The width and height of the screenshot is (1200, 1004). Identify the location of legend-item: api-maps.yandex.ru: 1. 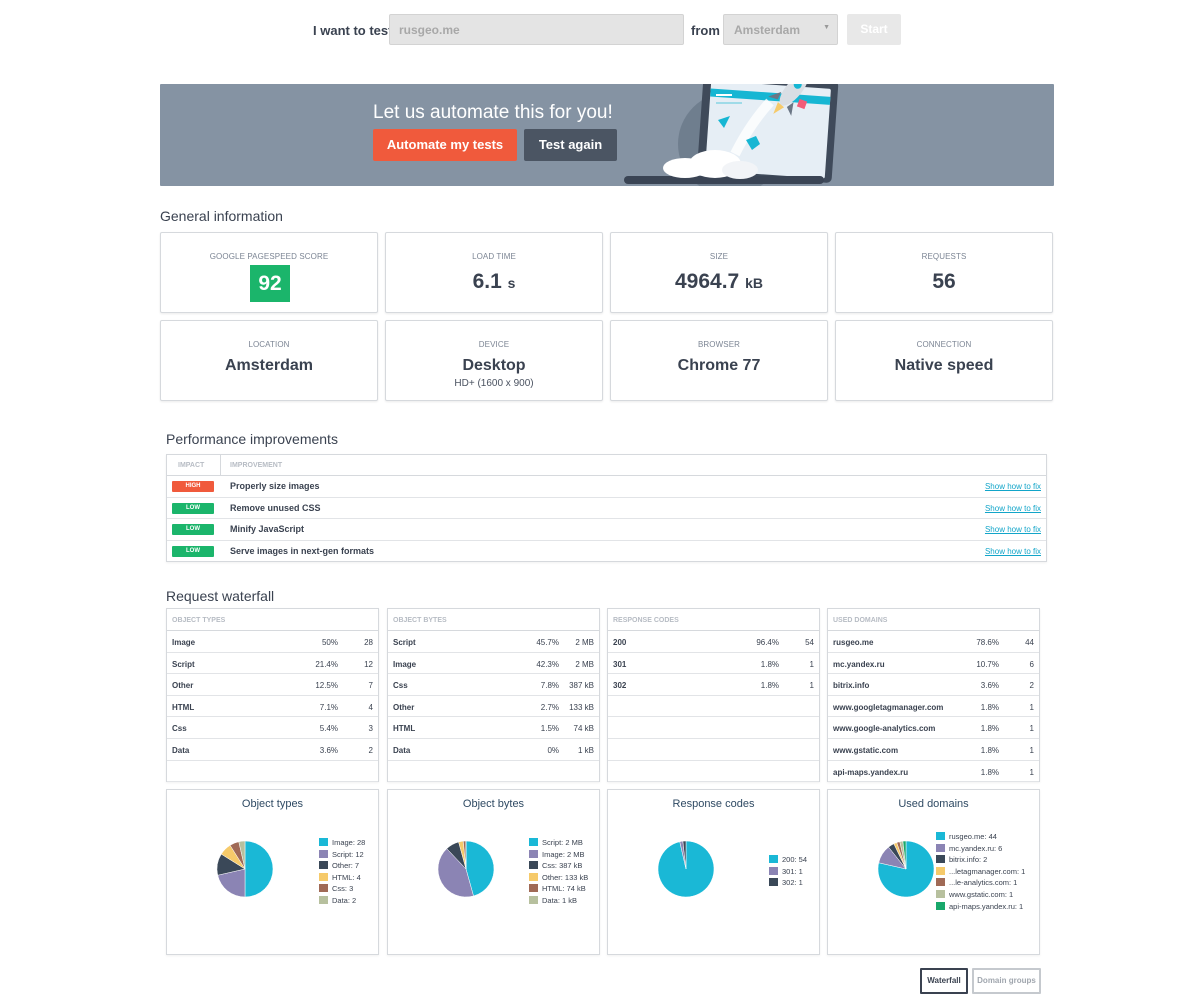
(980, 907).